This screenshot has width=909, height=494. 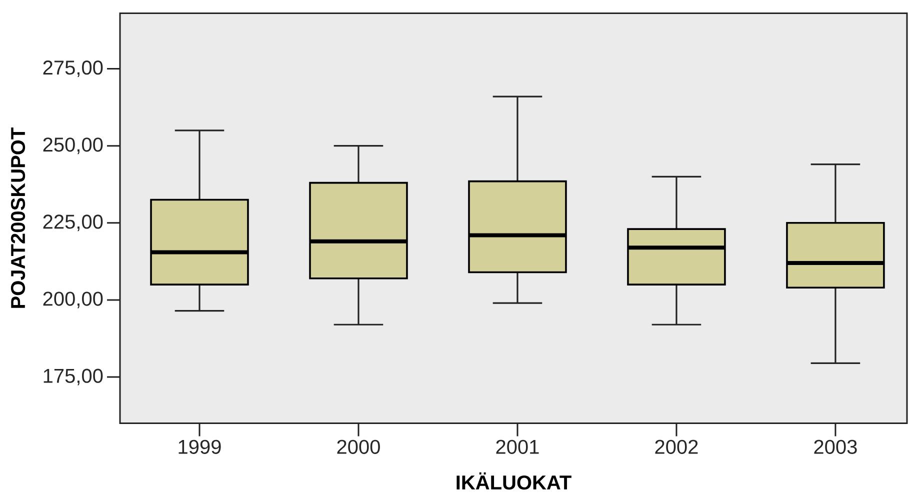 What do you see at coordinates (73, 69) in the screenshot?
I see `y-tick-label: 275,00` at bounding box center [73, 69].